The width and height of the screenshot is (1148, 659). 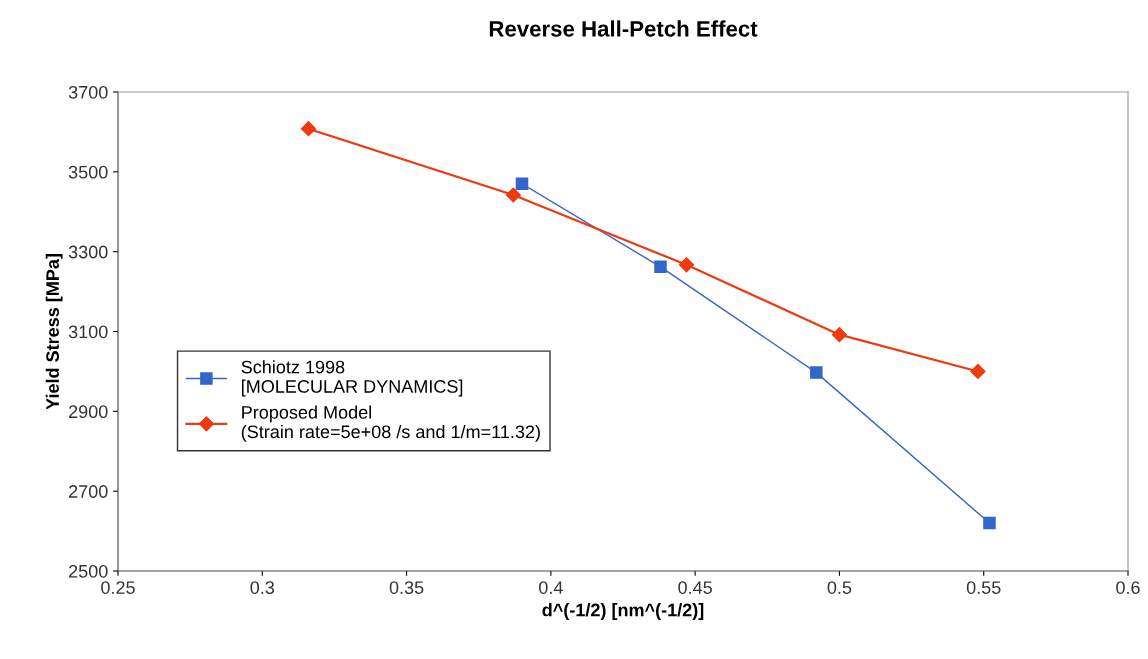 I want to click on x-tick-label: 0.55, so click(x=983, y=587).